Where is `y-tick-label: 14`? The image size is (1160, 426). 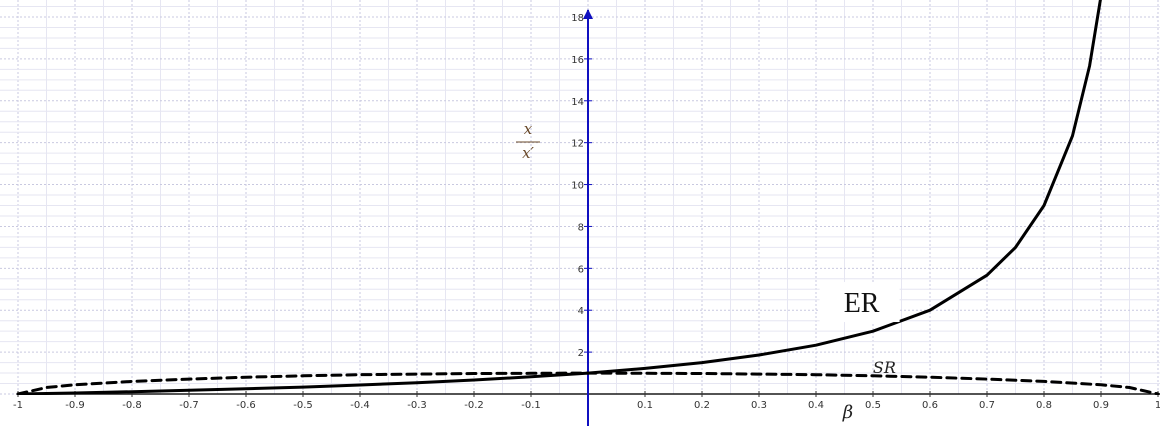 y-tick-label: 14 is located at coordinates (577, 102).